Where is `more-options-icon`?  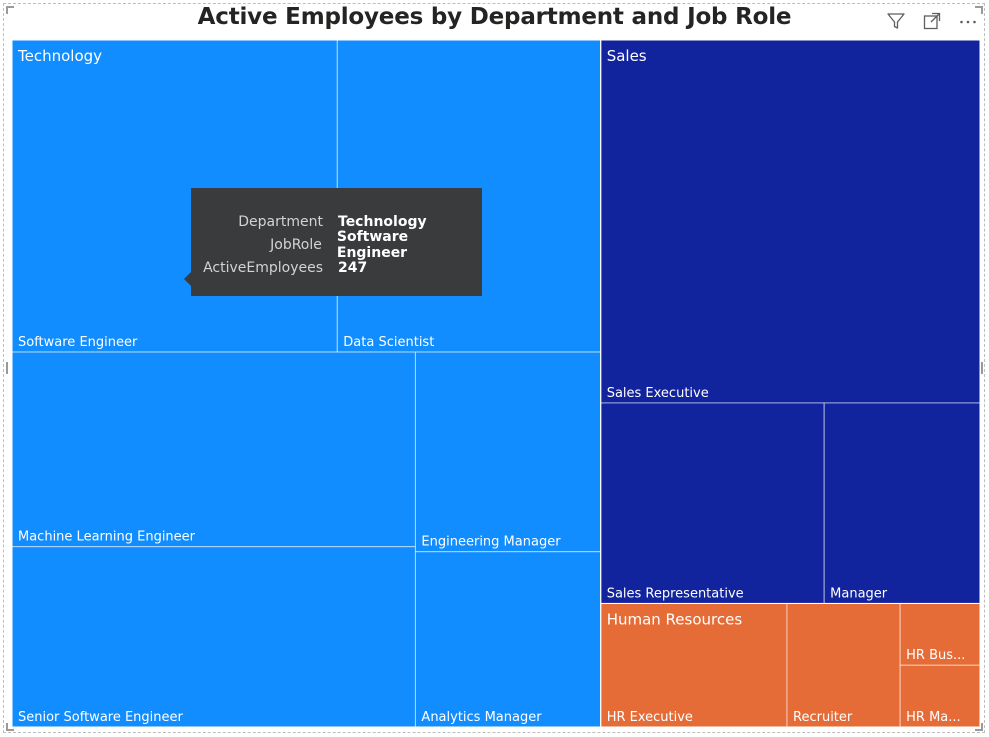
more-options-icon is located at coordinates (968, 21).